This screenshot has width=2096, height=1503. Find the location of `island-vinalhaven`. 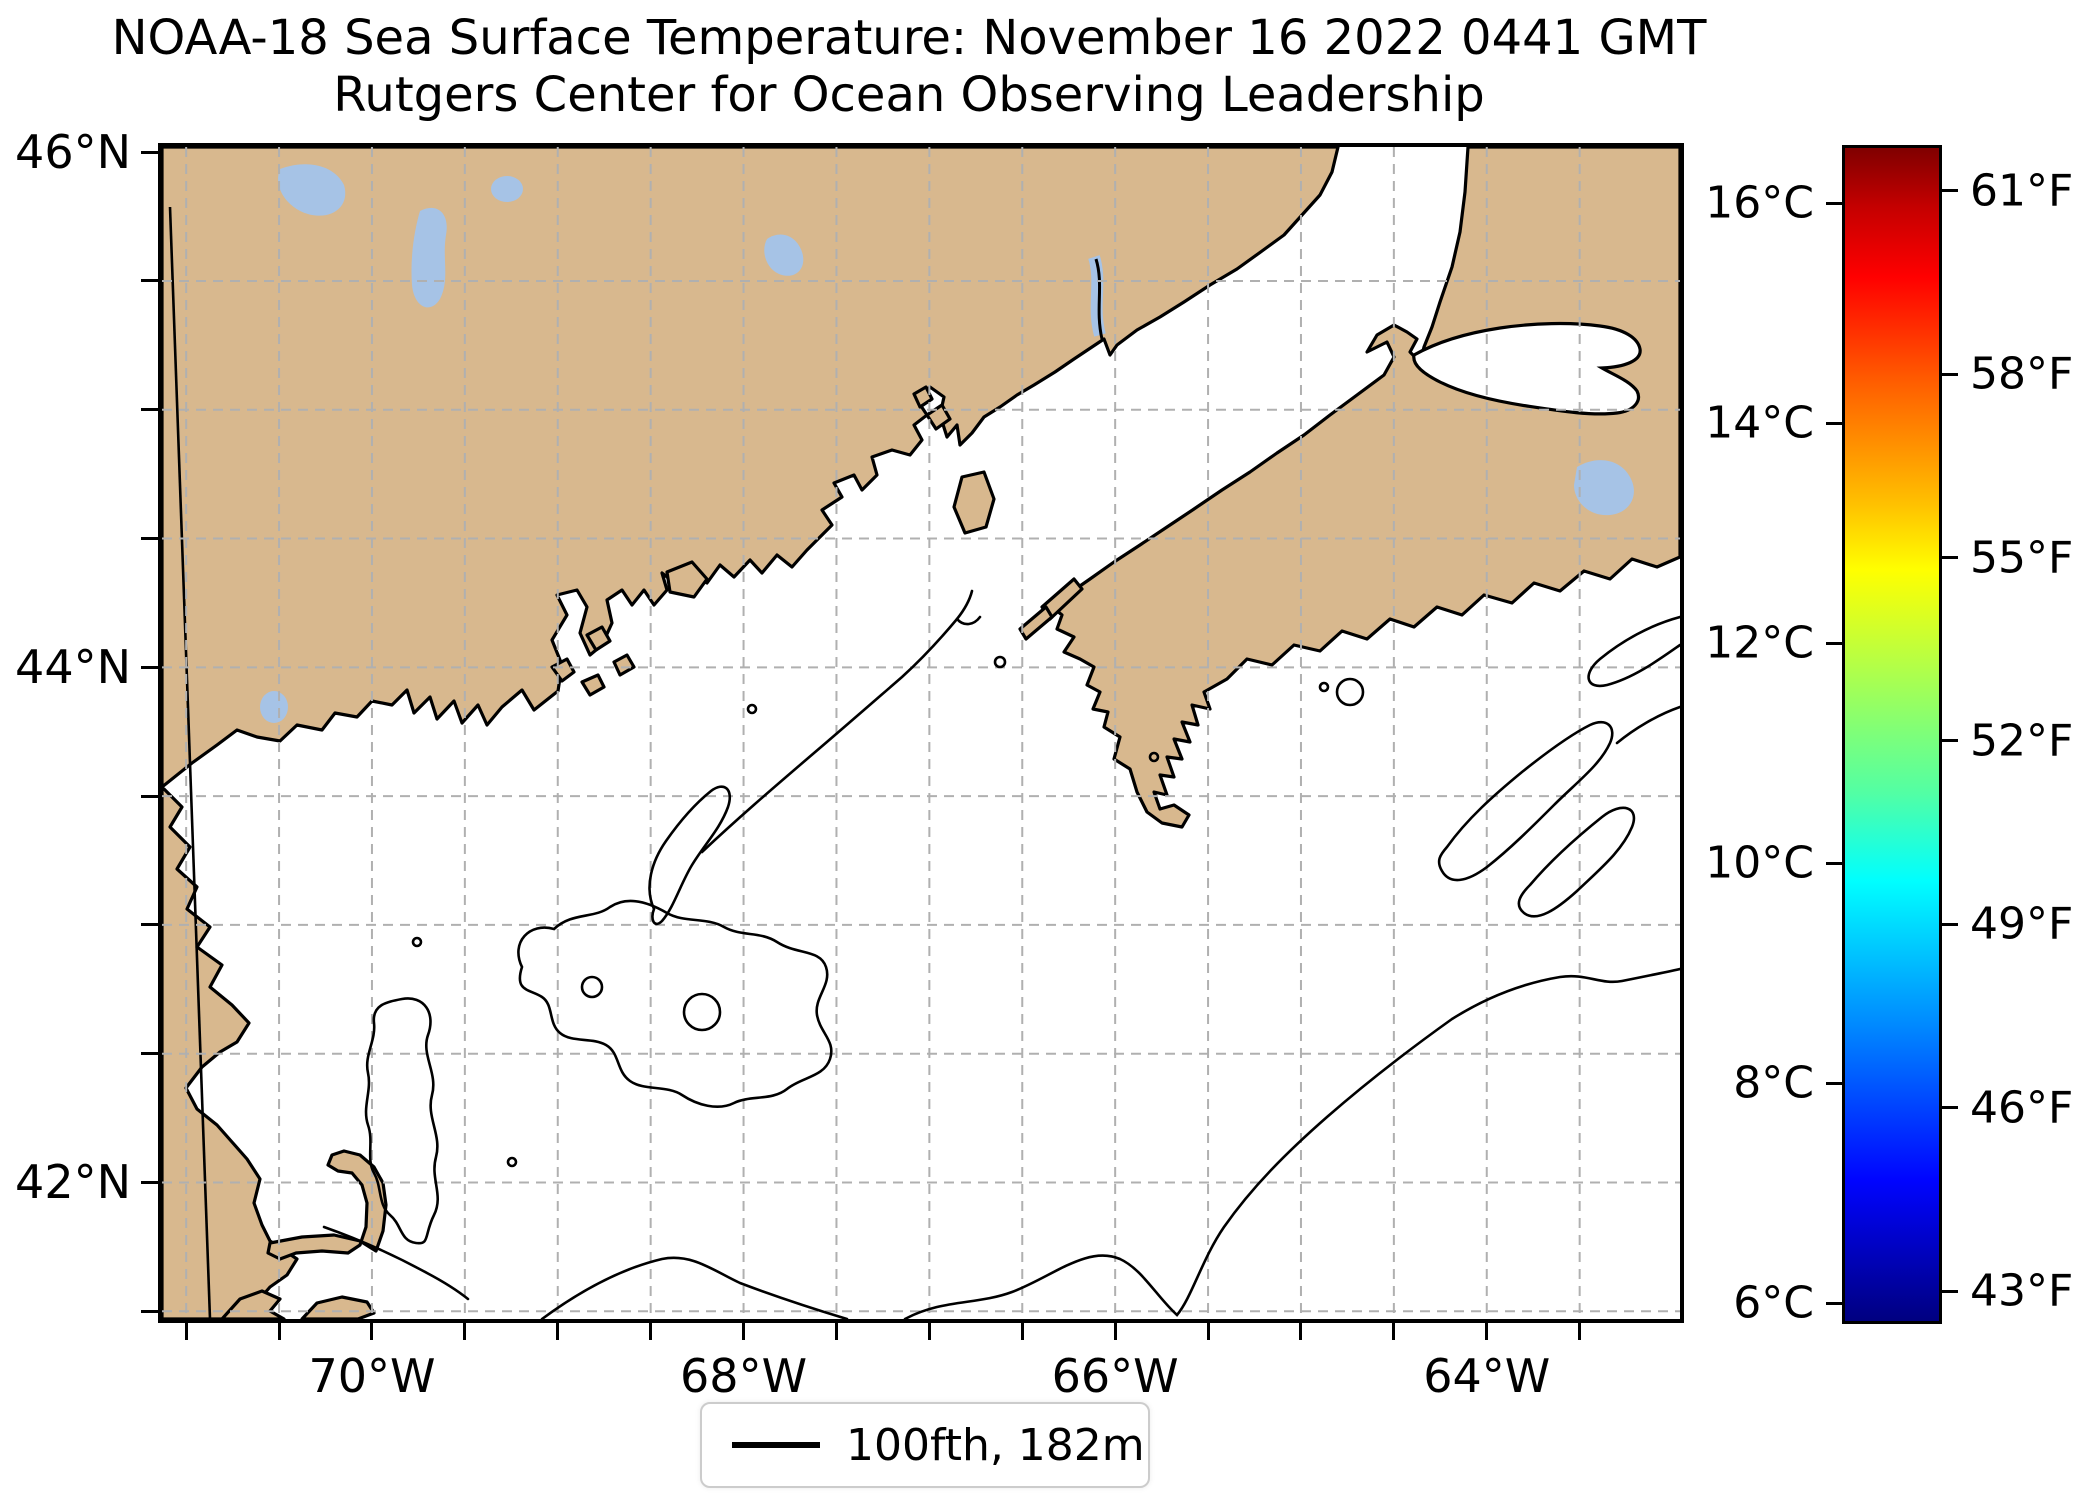

island-vinalhaven is located at coordinates (598, 638).